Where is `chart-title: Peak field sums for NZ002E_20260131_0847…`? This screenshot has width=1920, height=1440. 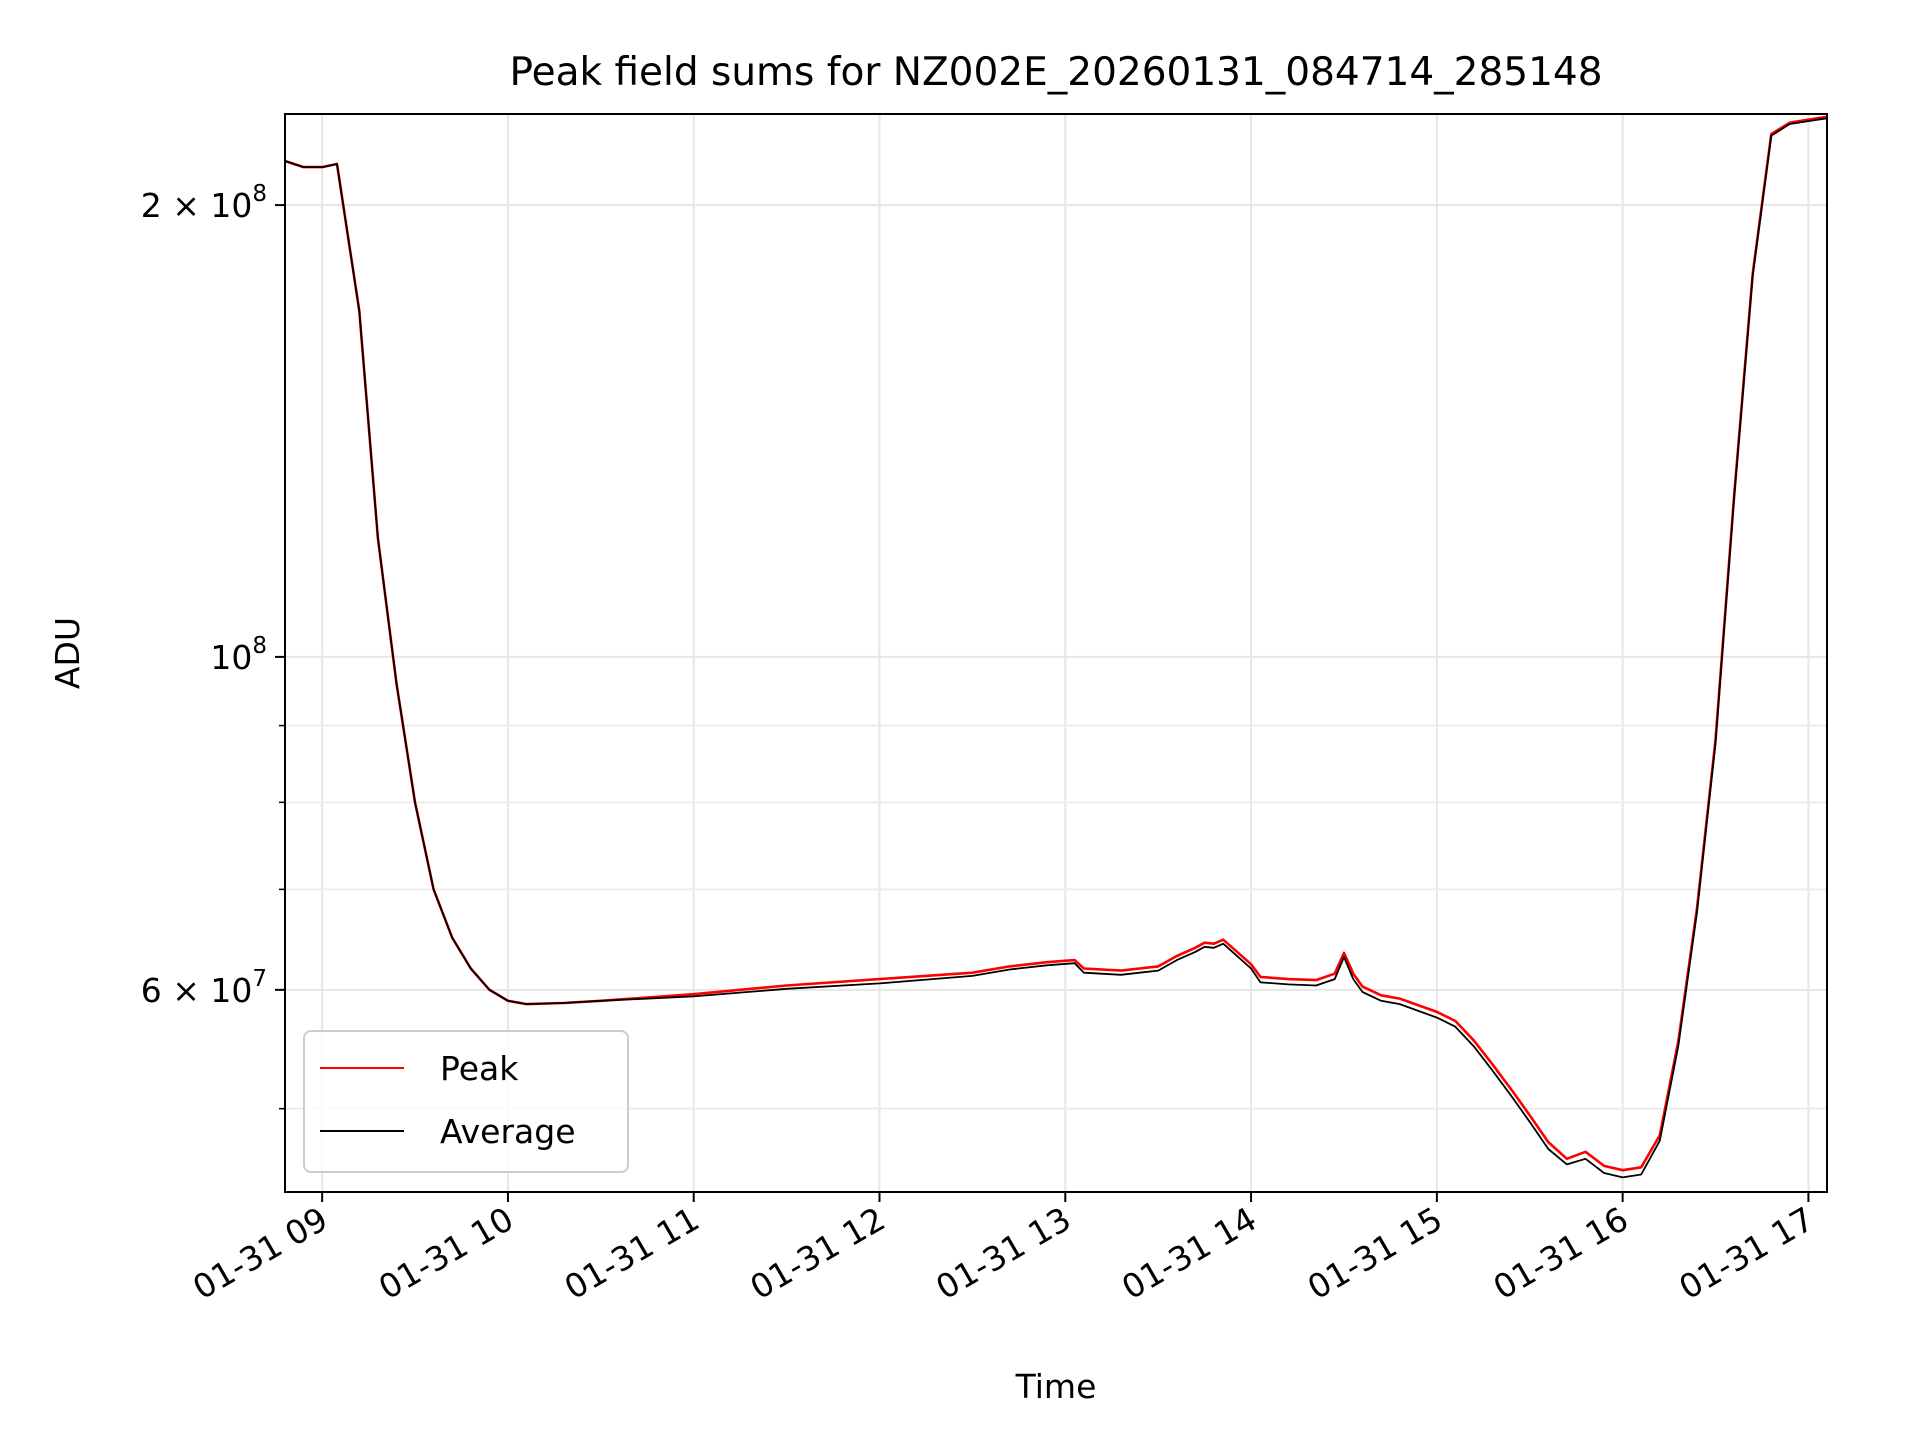
chart-title: Peak field sums for NZ002E_20260131_0847… is located at coordinates (1055, 72).